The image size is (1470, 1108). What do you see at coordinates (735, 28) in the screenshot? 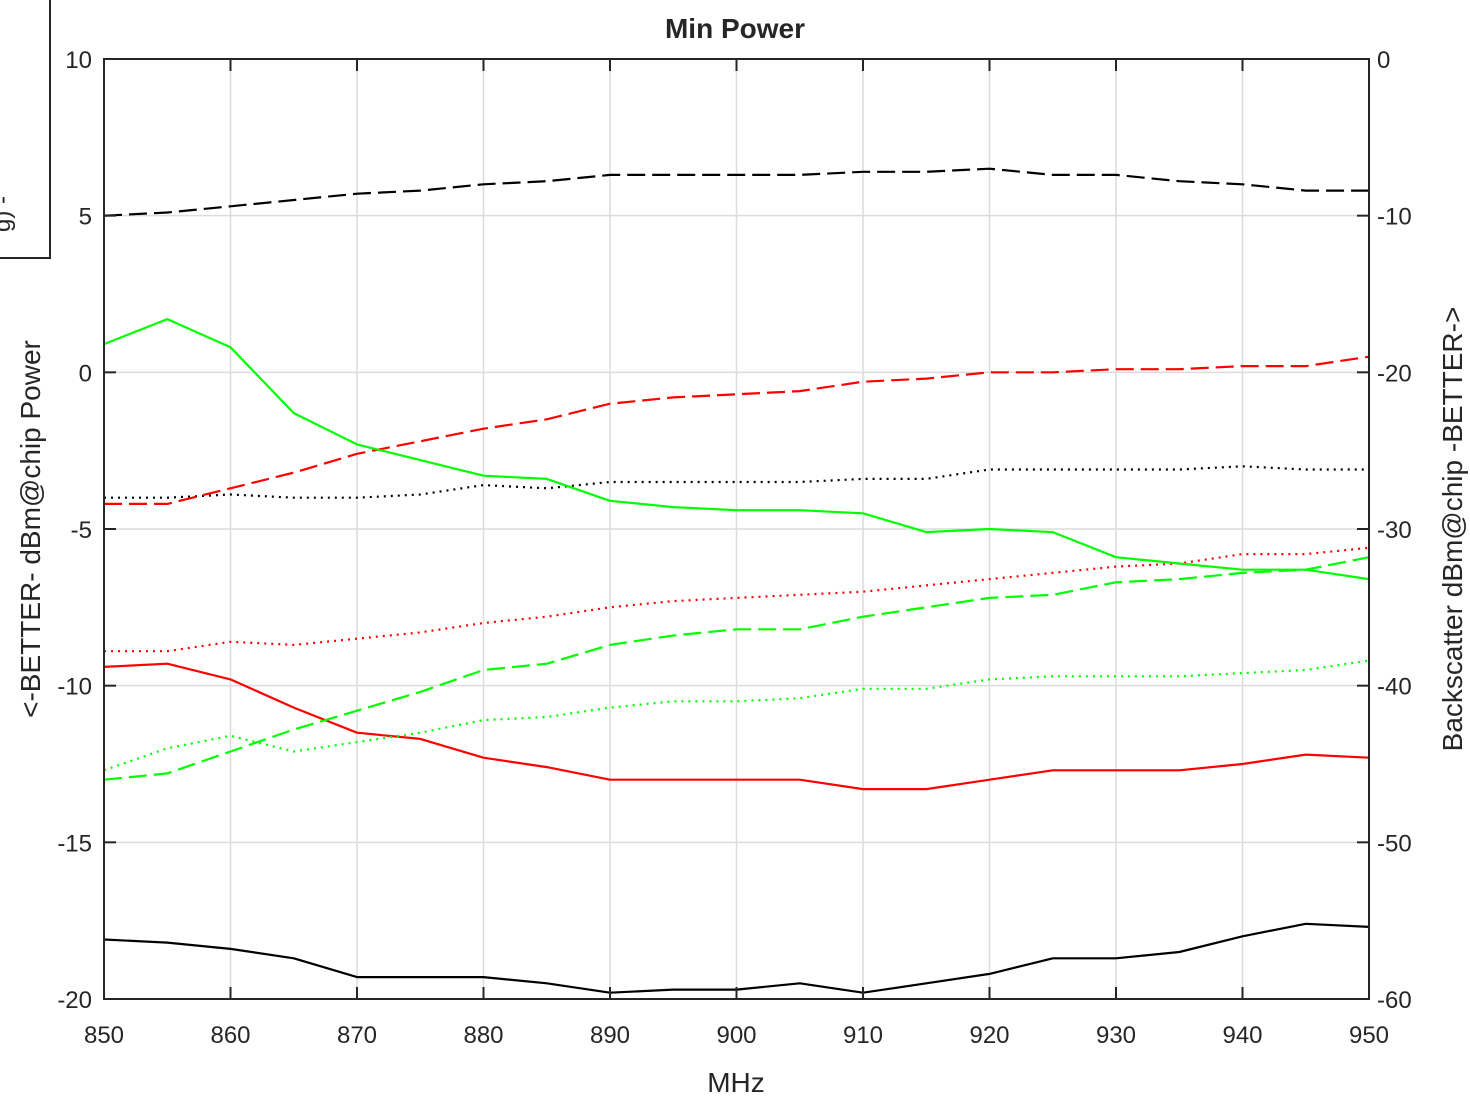
I see `chart-title: Min Power` at bounding box center [735, 28].